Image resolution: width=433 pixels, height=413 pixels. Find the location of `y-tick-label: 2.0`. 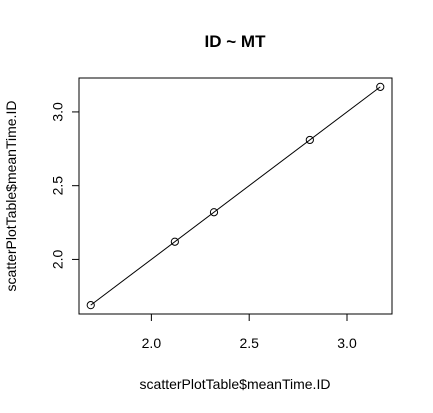

y-tick-label: 2.0 is located at coordinates (58, 259).